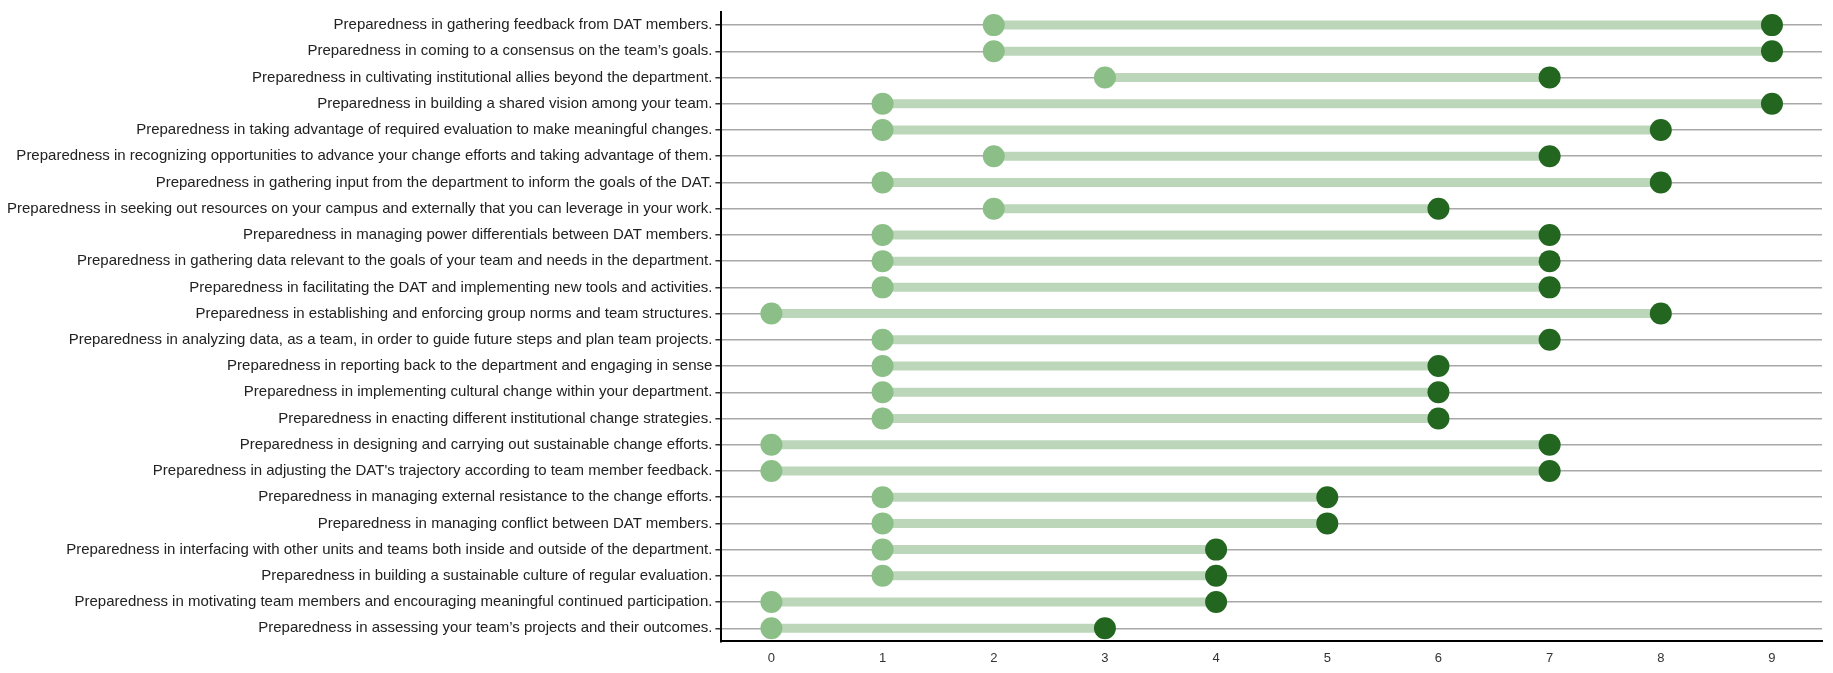  I want to click on y-tick-label: Preparedness in building a shared vision among your team., so click(515, 102).